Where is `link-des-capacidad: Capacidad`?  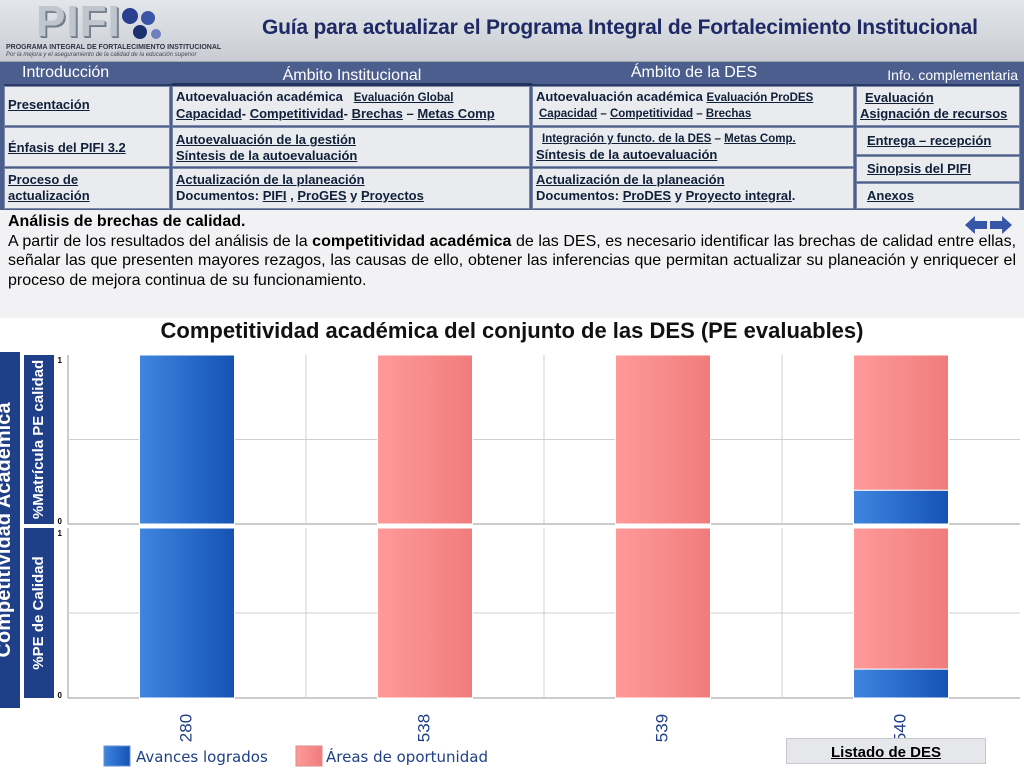
link-des-capacidad: Capacidad is located at coordinates (568, 114).